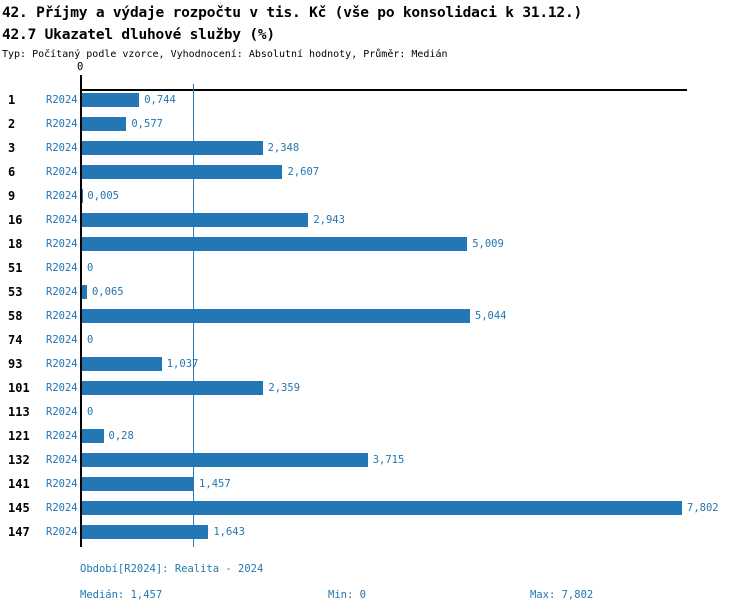 This screenshot has height=608, width=750. Describe the element at coordinates (121, 436) in the screenshot. I see `bar-value-label: 0,28` at that location.